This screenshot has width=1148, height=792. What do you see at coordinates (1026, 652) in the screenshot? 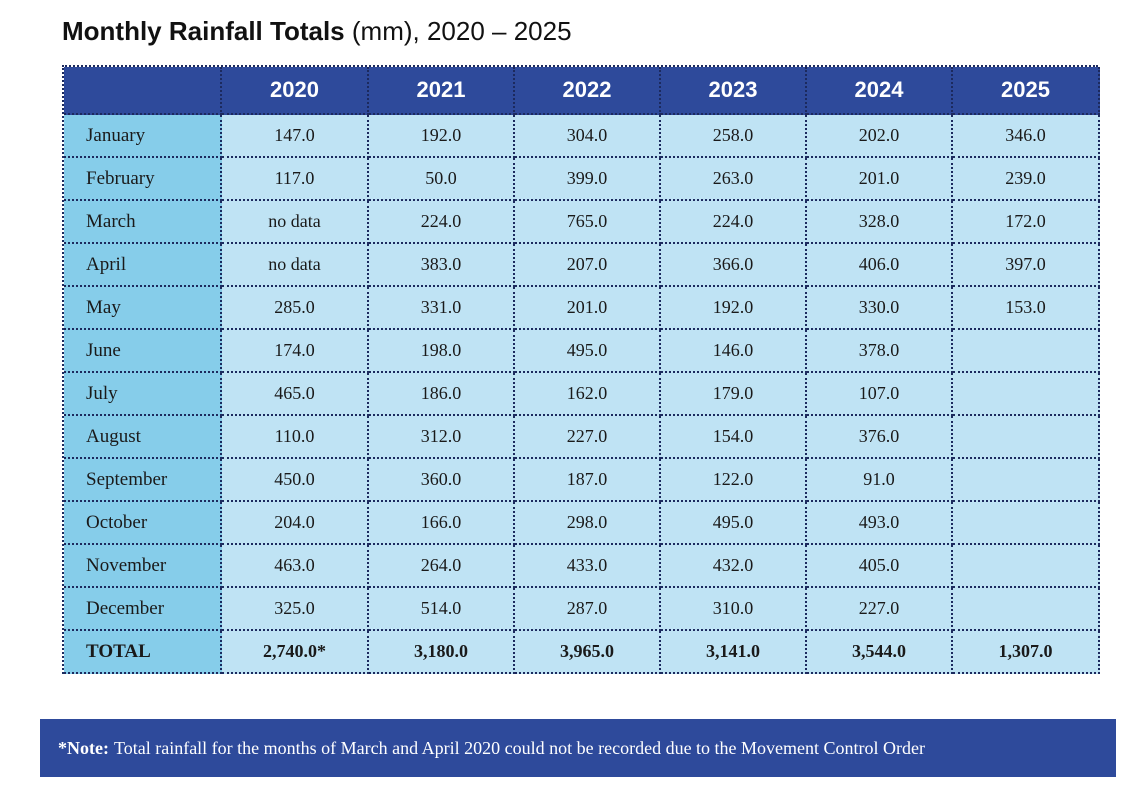
I see `total-cell: 1,307.0` at bounding box center [1026, 652].